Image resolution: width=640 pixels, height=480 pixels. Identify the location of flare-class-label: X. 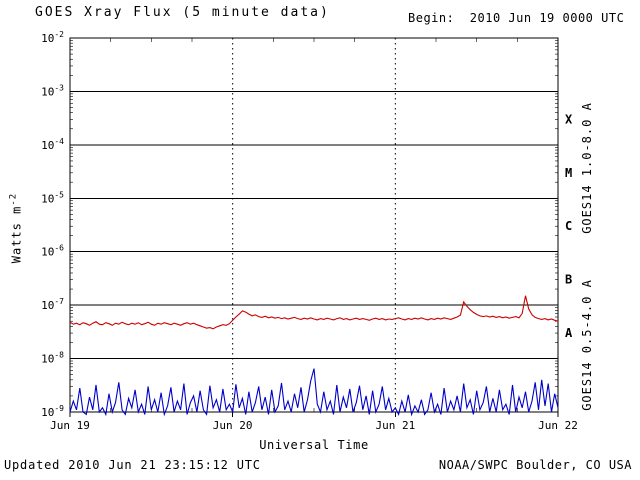
(569, 119).